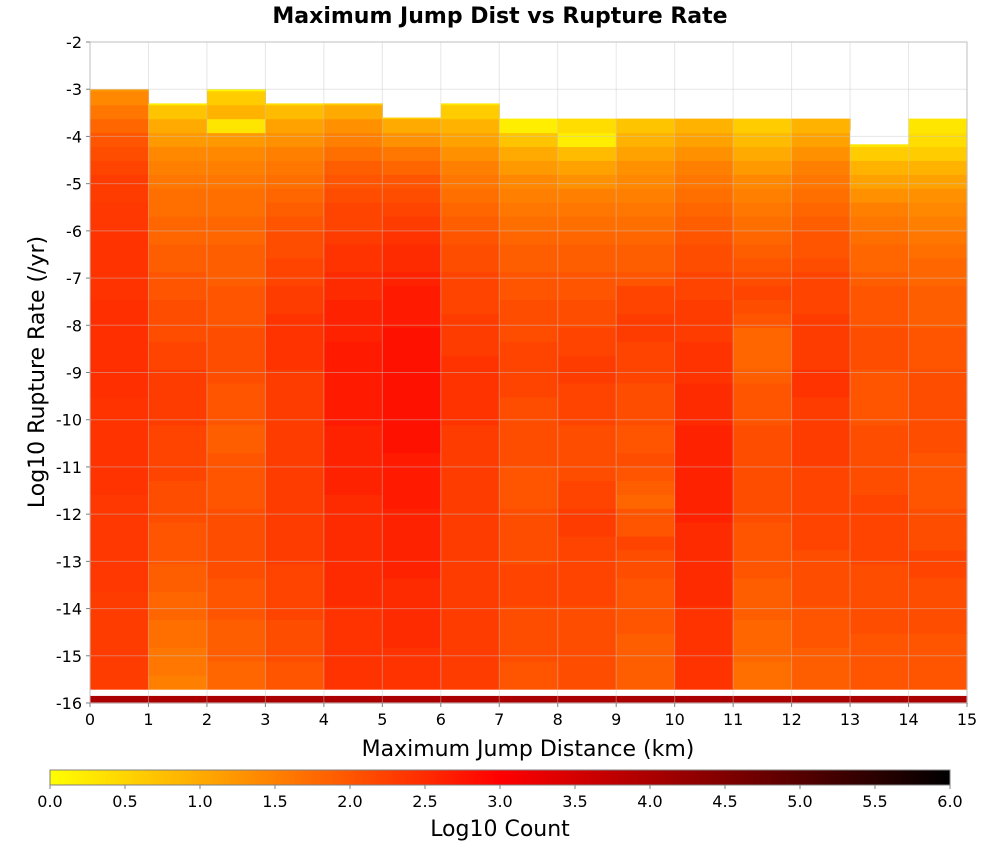 The width and height of the screenshot is (1000, 850). I want to click on x-tick-label: 6, so click(441, 719).